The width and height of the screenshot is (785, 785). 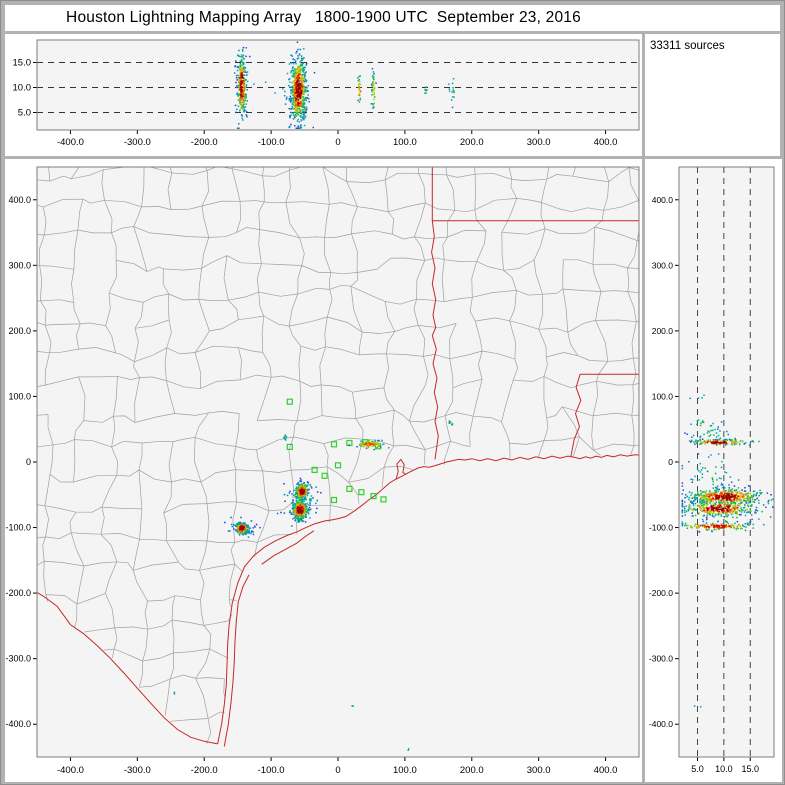 What do you see at coordinates (712, 95) in the screenshot?
I see `panel-source-count: 33311 sources` at bounding box center [712, 95].